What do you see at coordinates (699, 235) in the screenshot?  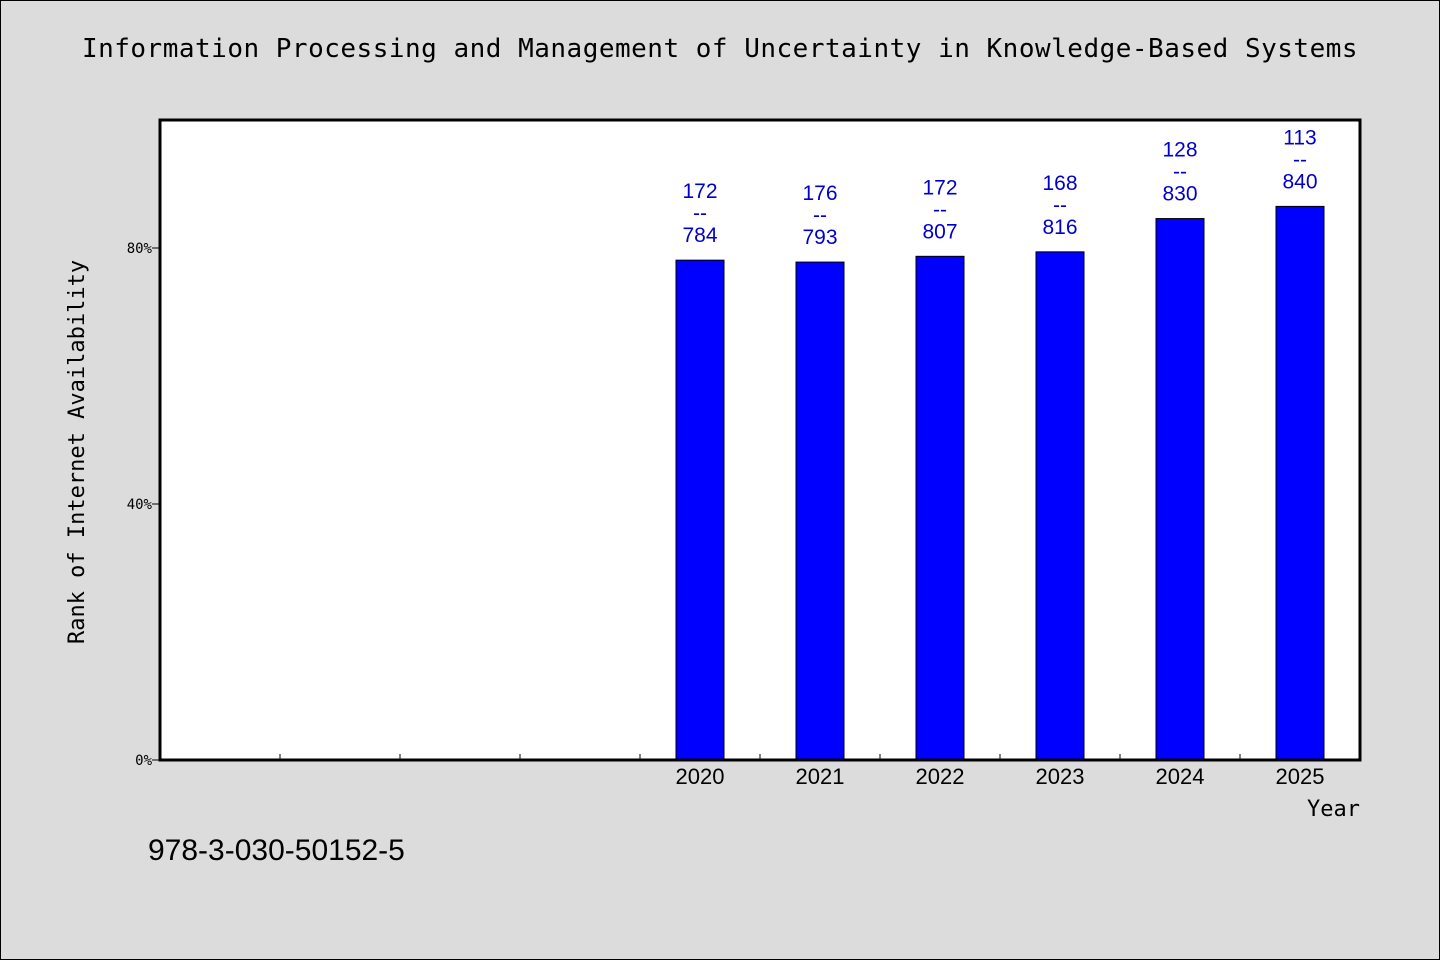 I see `bar-value-label: 784` at bounding box center [699, 235].